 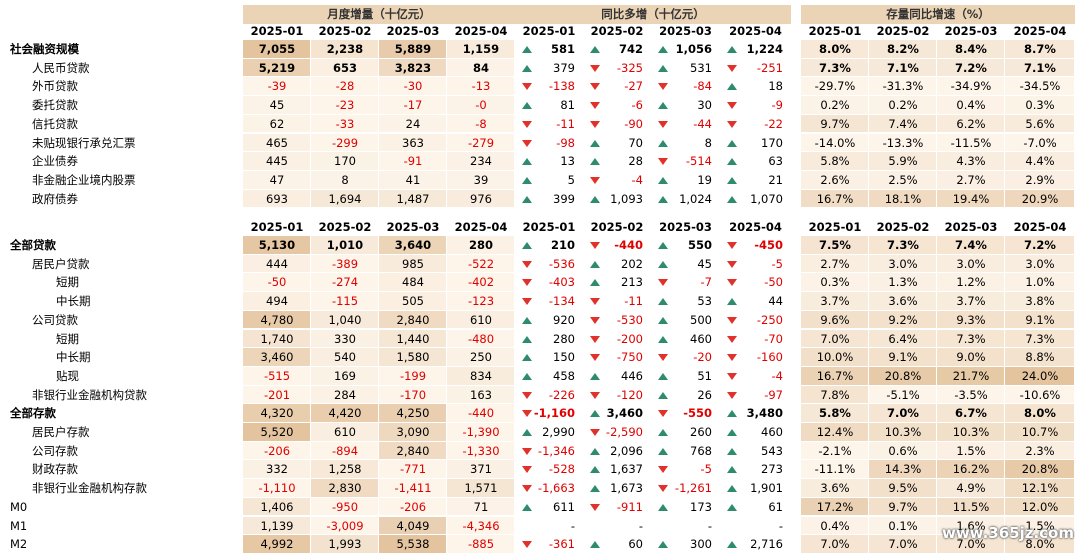 What do you see at coordinates (561, 86) in the screenshot?
I see `yoy-value: -138` at bounding box center [561, 86].